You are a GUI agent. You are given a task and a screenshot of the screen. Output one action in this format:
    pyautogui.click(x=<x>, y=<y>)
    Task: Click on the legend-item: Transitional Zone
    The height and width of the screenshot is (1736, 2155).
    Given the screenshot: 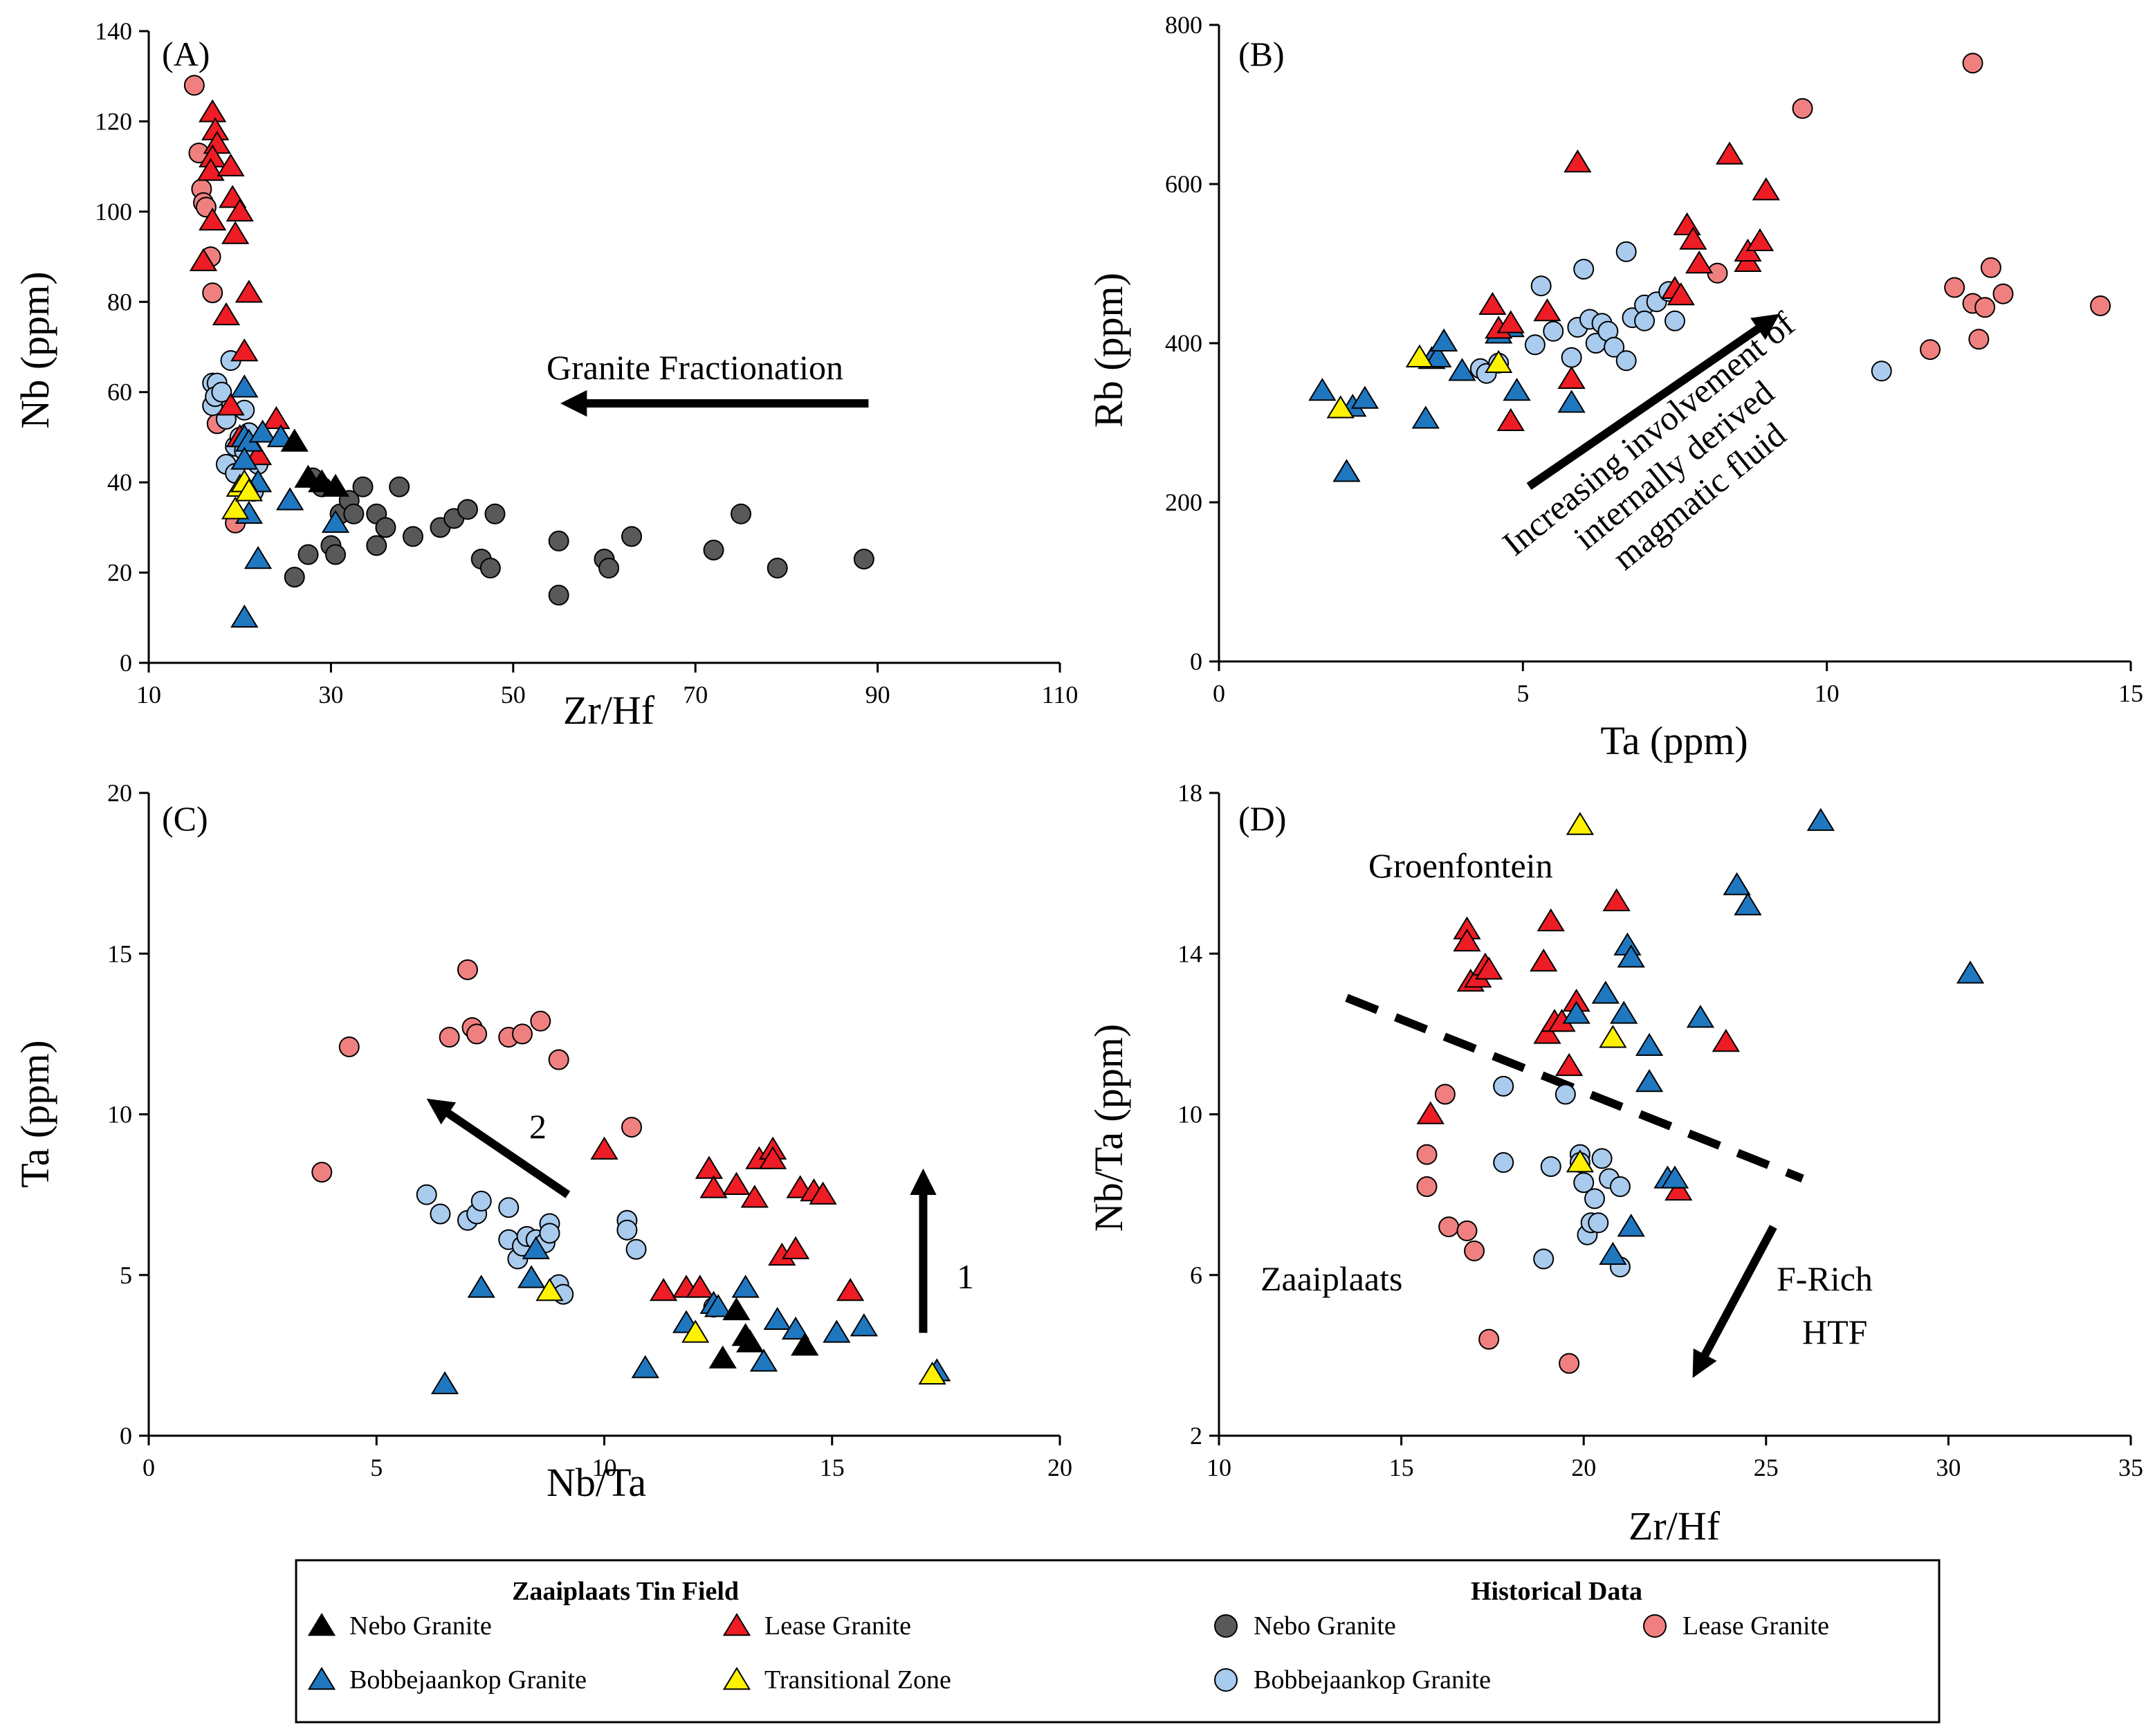 What is the action you would take?
    pyautogui.click(x=836, y=1679)
    